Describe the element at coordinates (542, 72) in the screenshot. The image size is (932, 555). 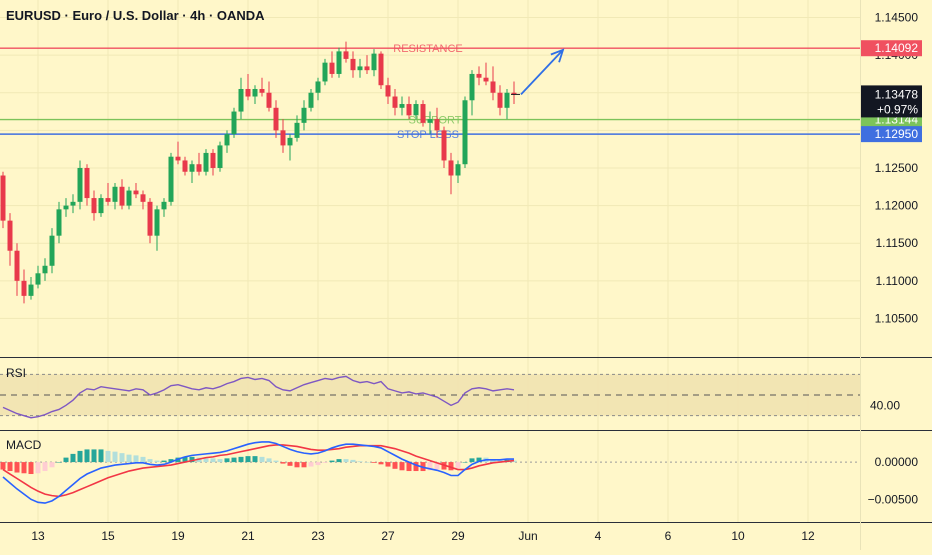
I see `projection-line` at that location.